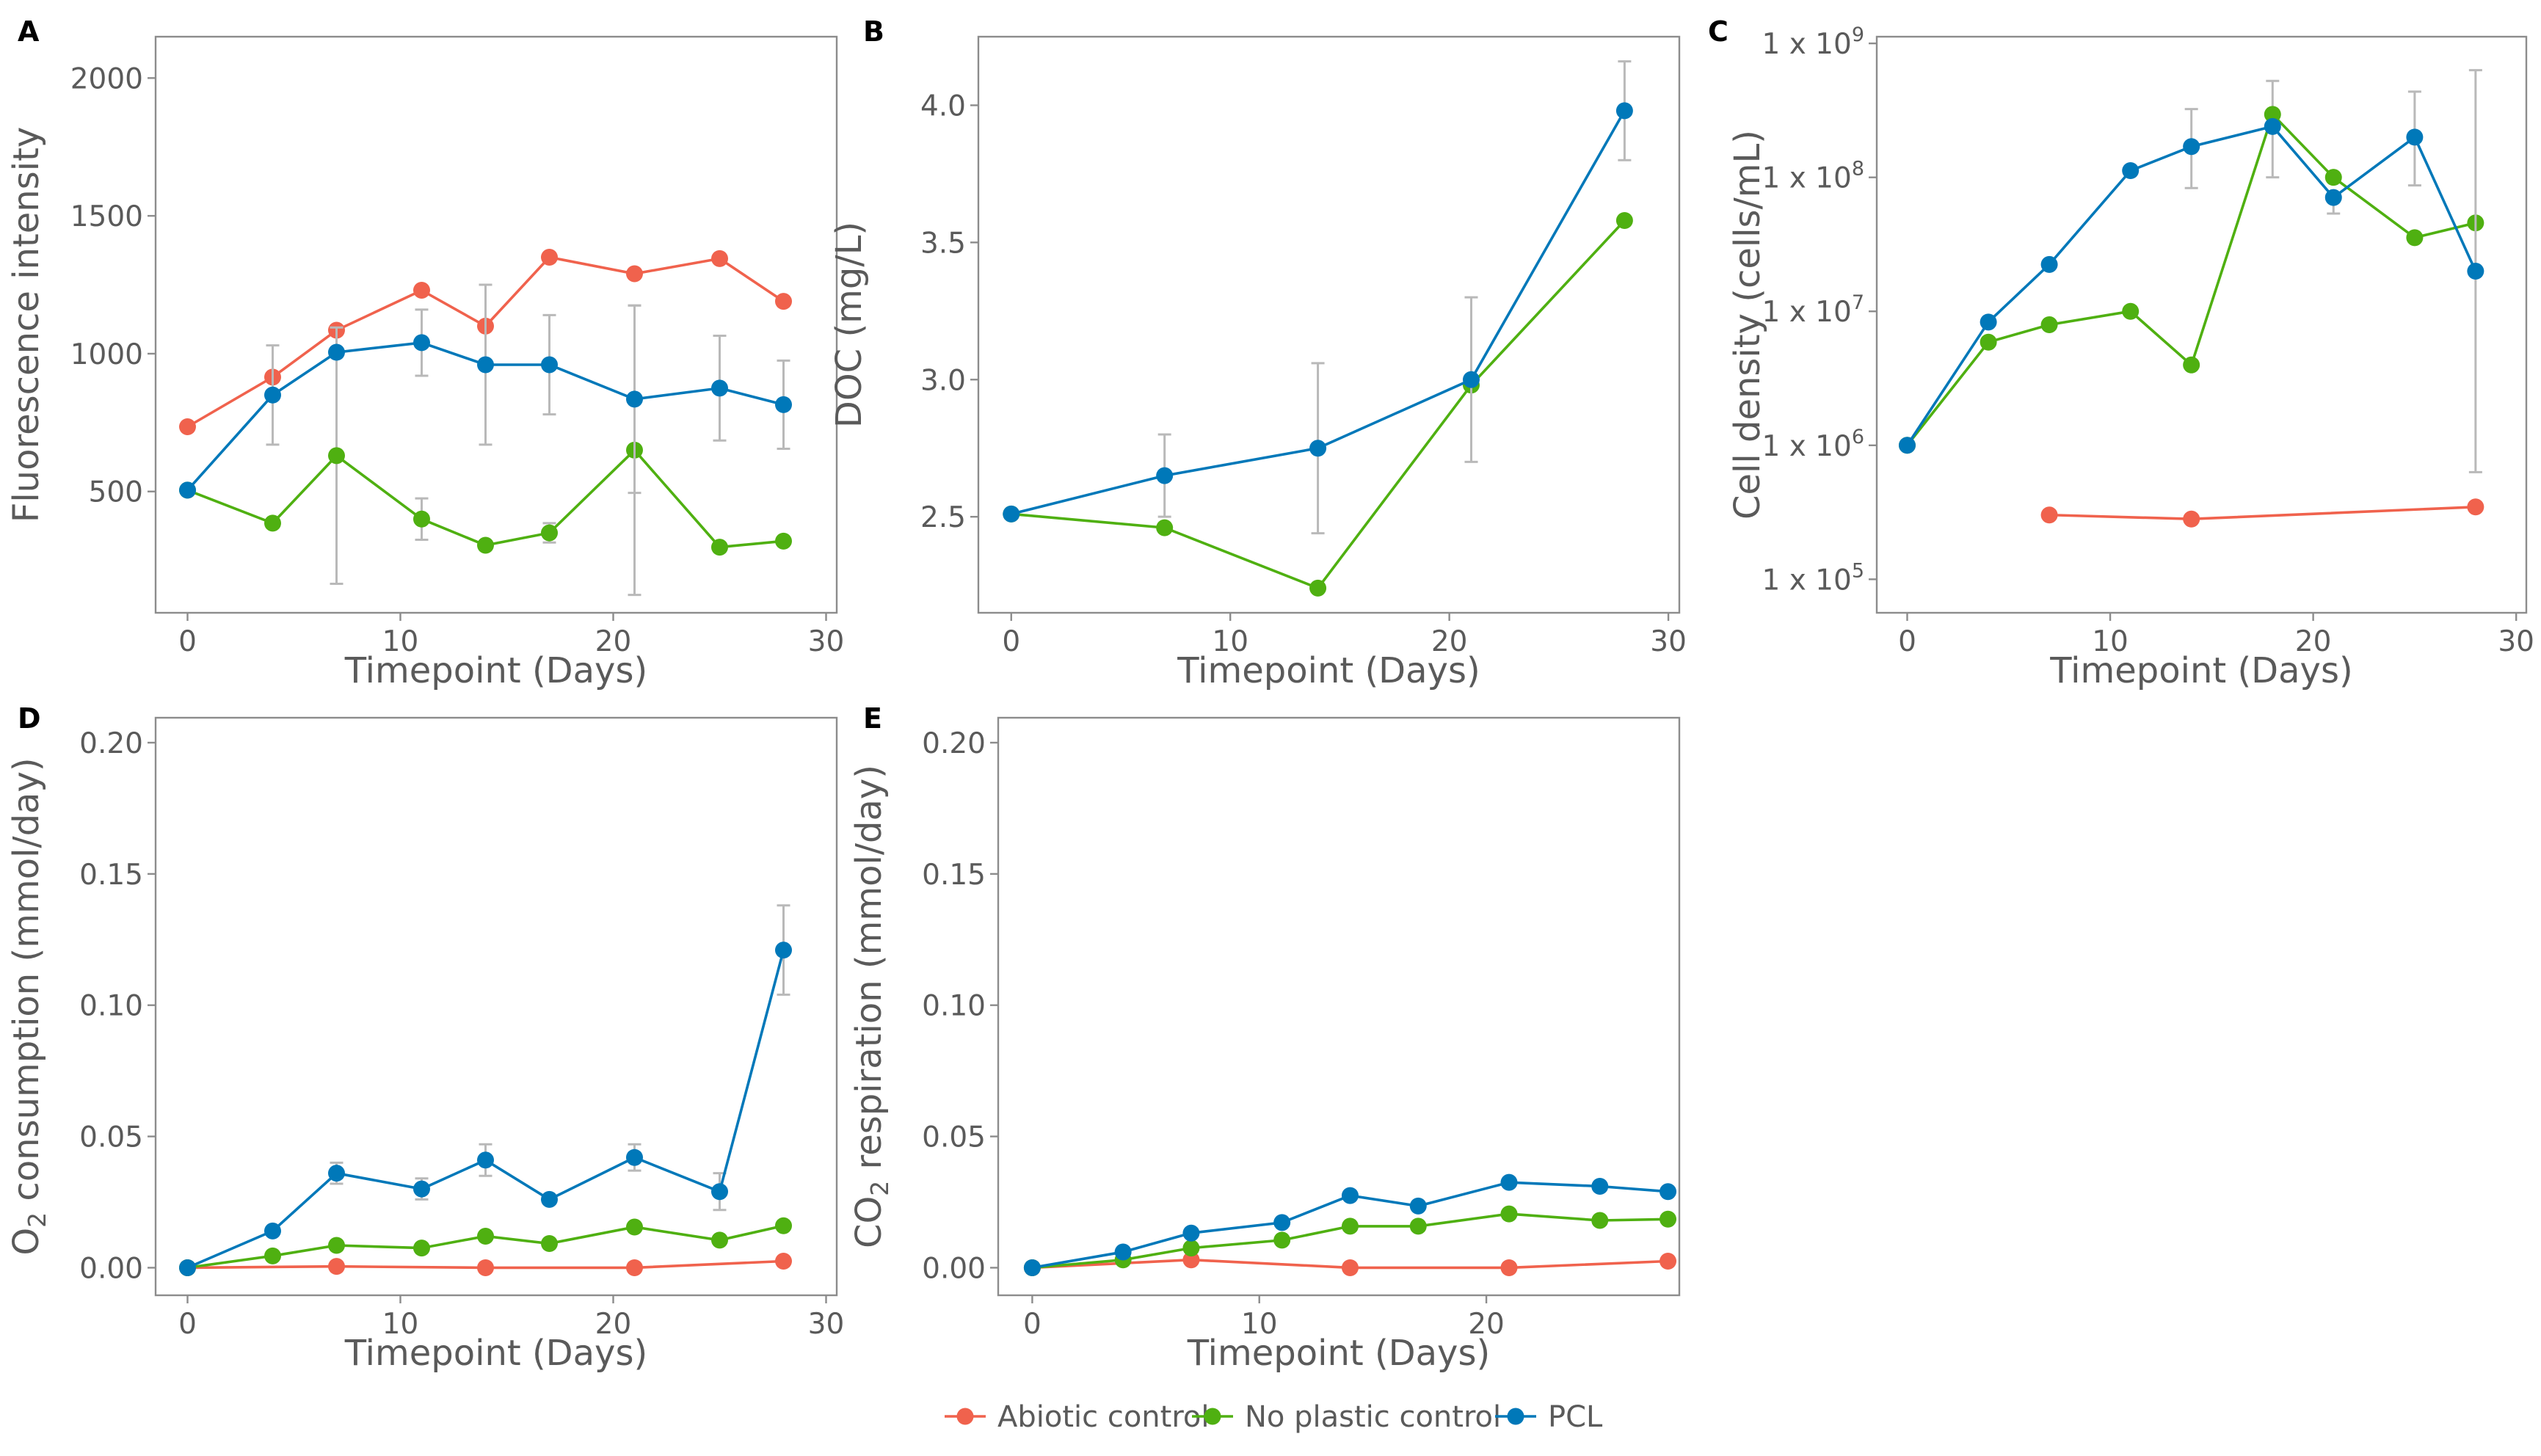 This screenshot has height=1456, width=2541. What do you see at coordinates (401, 1324) in the screenshot?
I see `panel-d-x-tick-label: 10` at bounding box center [401, 1324].